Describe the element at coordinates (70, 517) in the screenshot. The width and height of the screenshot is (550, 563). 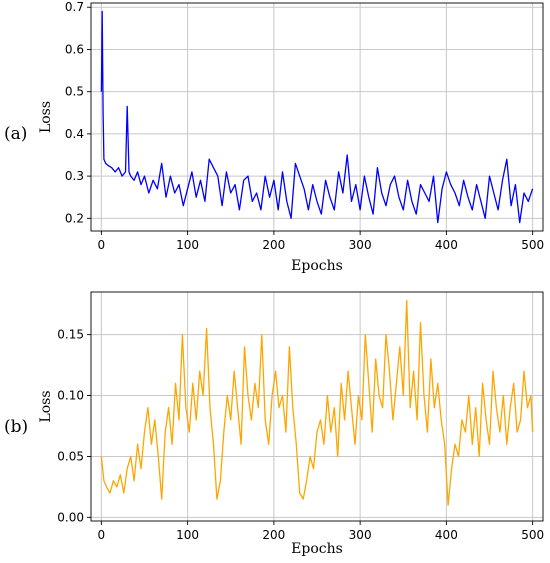
I see `y-tick-label: 0.00` at that location.